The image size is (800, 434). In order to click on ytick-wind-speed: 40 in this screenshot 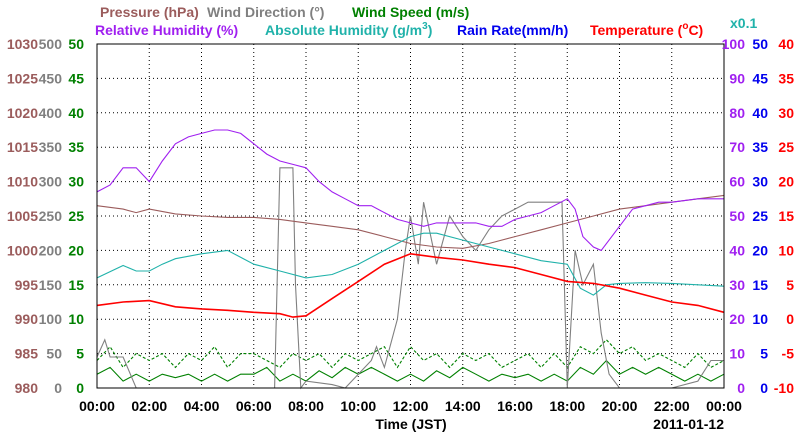, I will do `click(76, 113)`.